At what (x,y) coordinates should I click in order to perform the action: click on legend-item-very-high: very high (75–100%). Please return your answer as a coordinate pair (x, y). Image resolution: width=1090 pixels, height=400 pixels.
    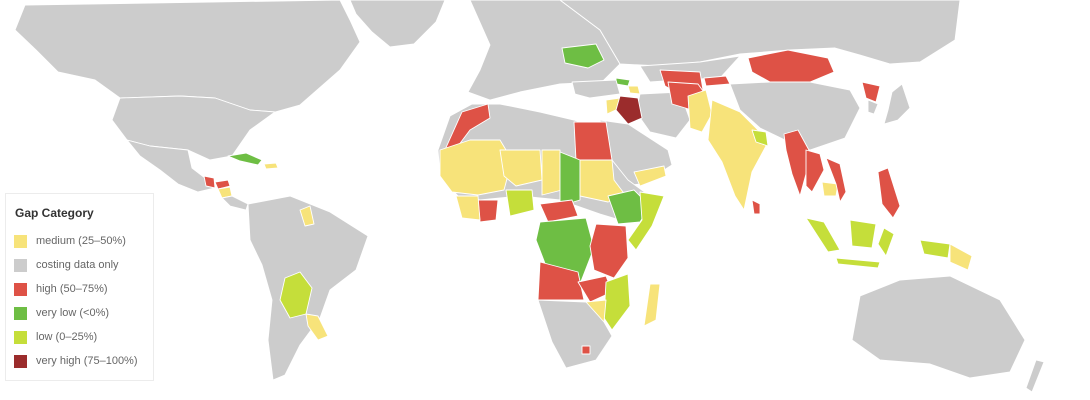
    Looking at the image, I should click on (79, 361).